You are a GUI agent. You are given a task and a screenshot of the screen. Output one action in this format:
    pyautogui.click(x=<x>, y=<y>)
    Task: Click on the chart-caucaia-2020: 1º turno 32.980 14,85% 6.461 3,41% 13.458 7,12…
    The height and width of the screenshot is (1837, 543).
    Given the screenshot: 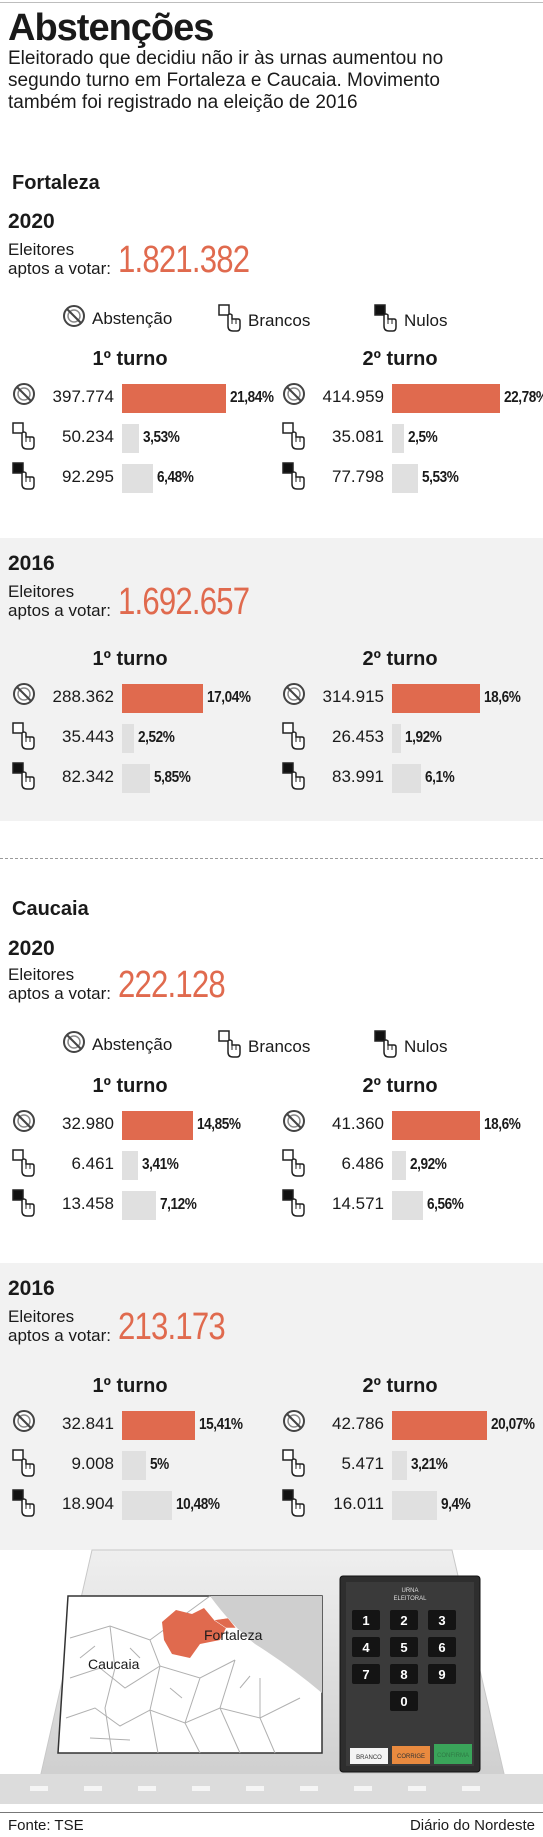 What is the action you would take?
    pyautogui.click(x=271, y=1150)
    